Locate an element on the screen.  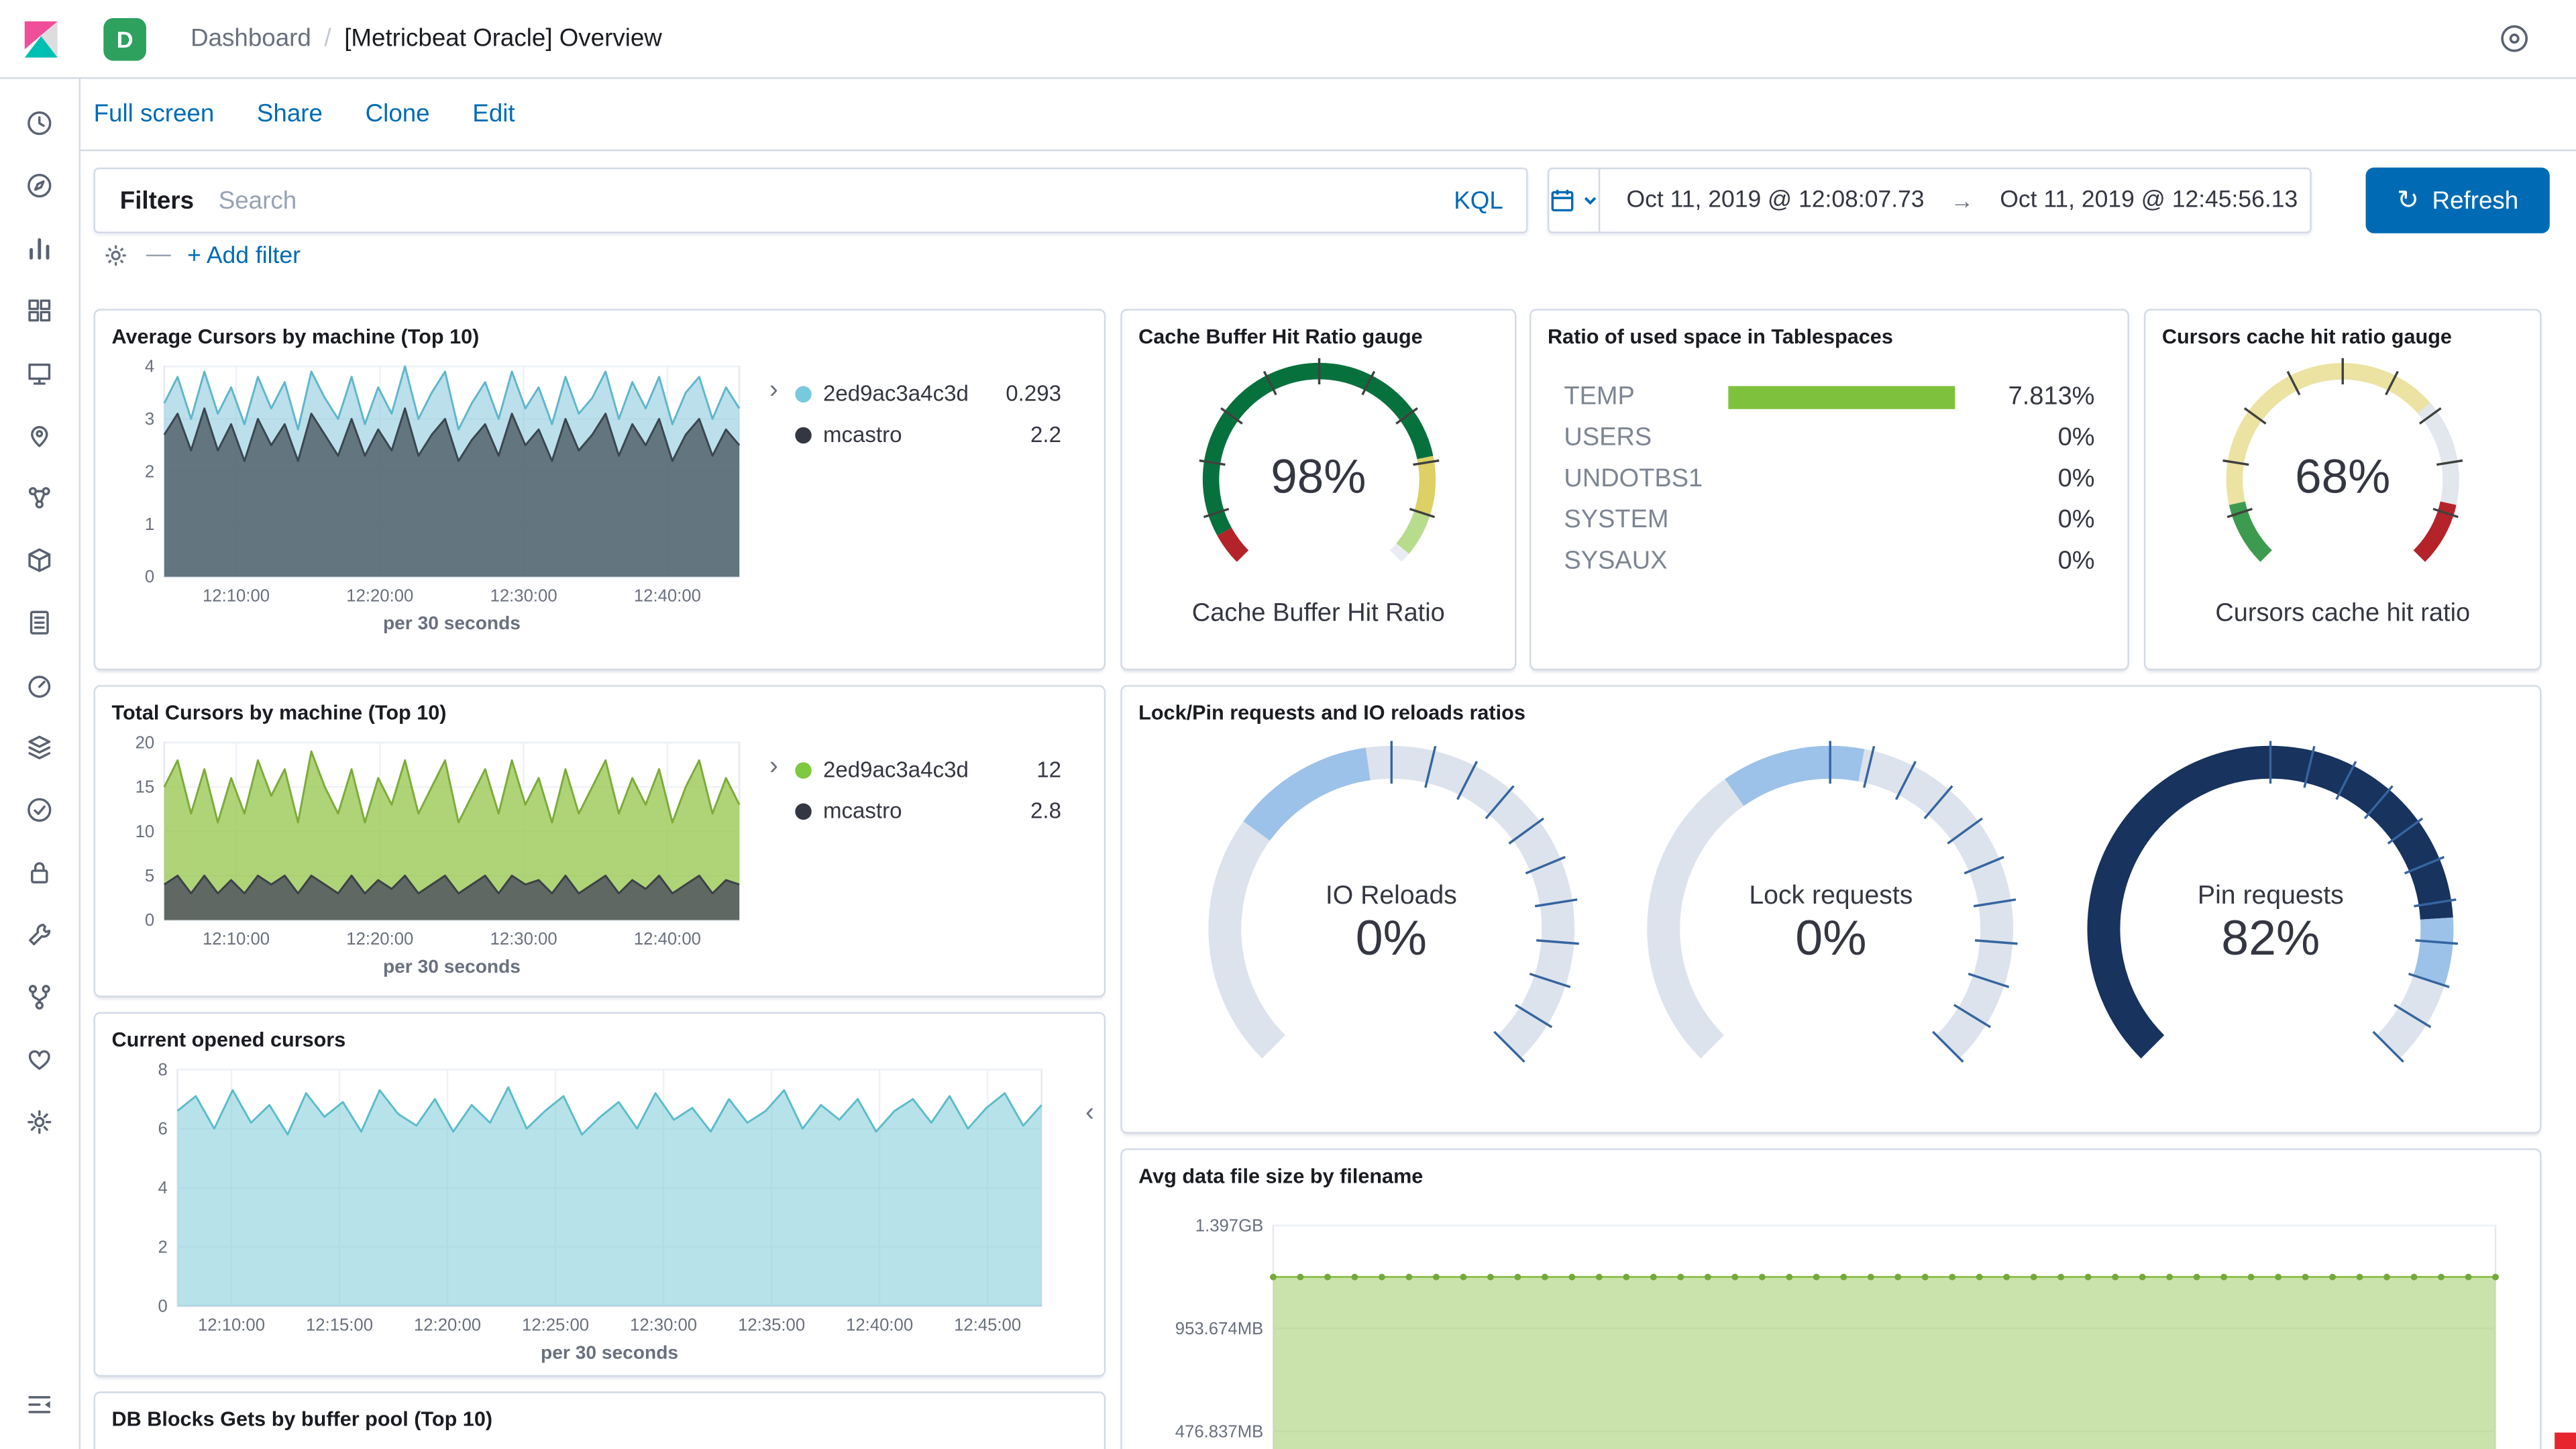
legend-collapse-icon: ‹ is located at coordinates (1090, 1113).